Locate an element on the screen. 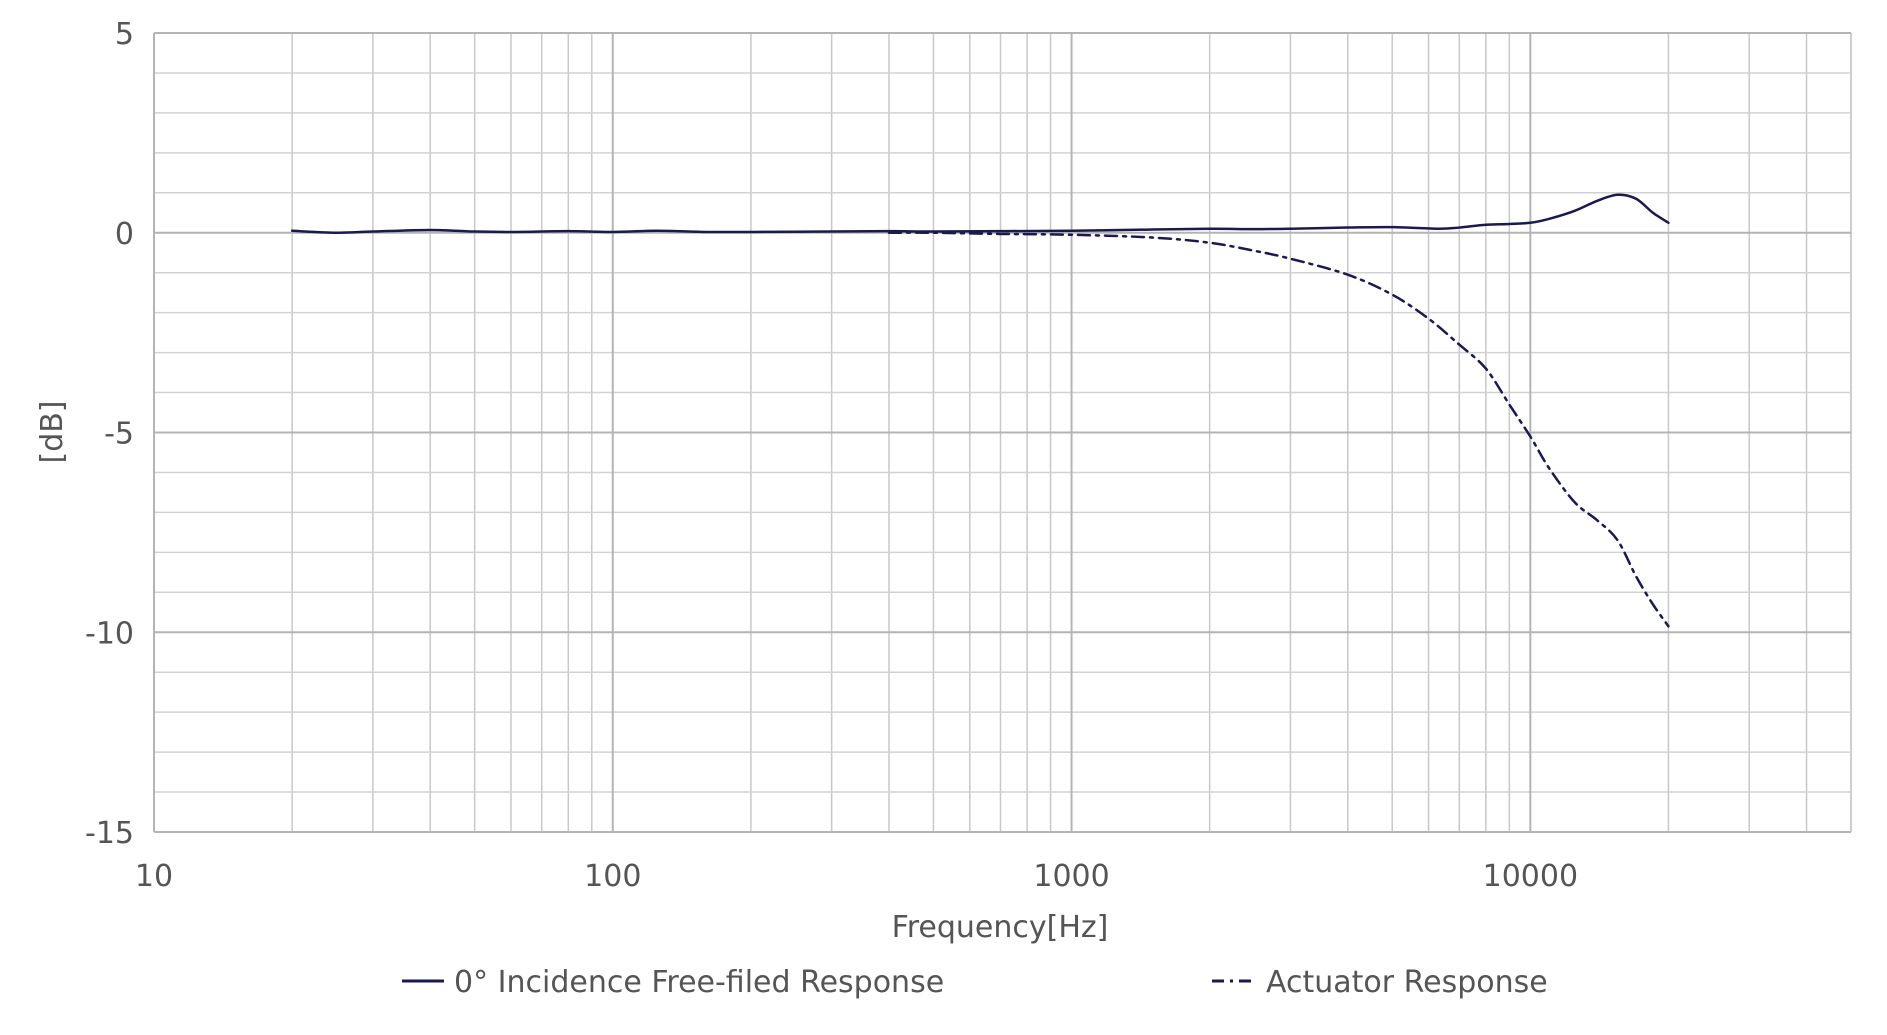  y-tick-labels: 5 0 -5 -10 -15 is located at coordinates (109, 434).